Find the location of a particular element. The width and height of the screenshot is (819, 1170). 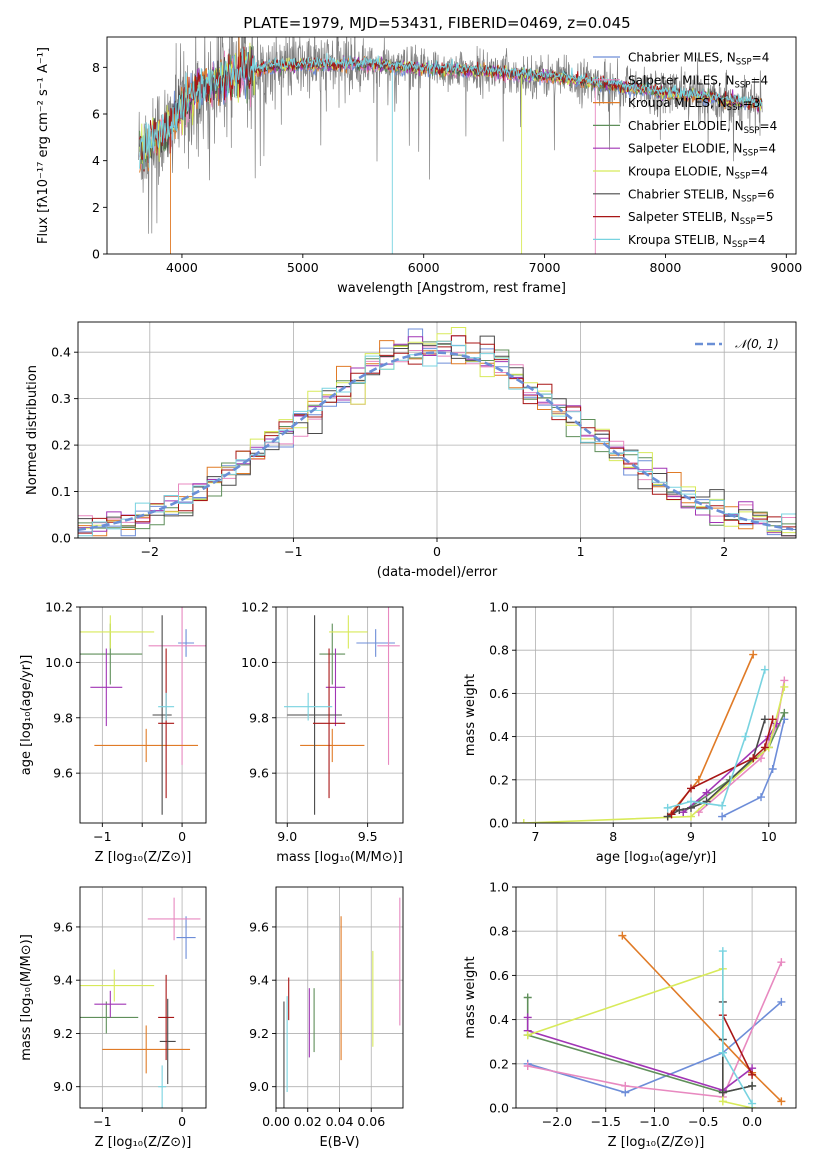

x-tick-label: 1 is located at coordinates (581, 551).